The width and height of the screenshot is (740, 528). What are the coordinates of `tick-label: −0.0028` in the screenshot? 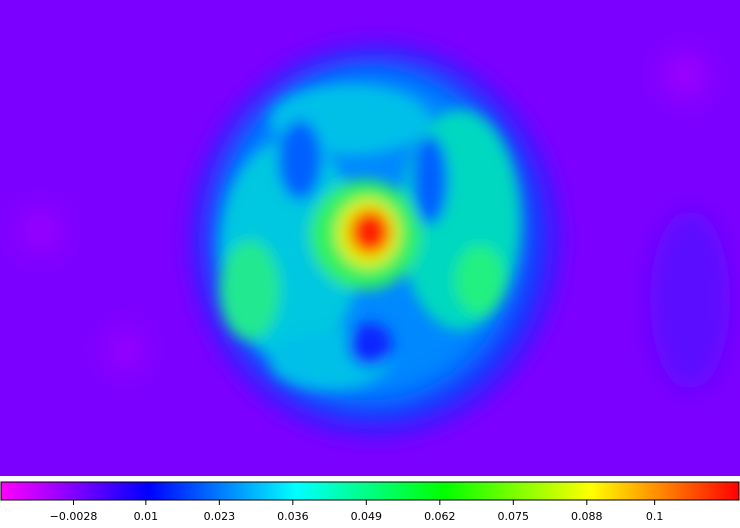 It's located at (74, 516).